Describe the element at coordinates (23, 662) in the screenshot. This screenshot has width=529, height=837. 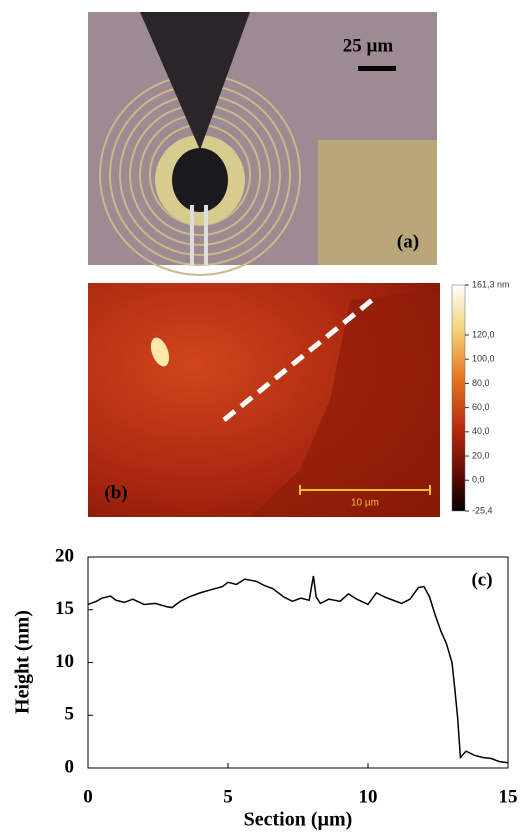
I see `y-axis-title: Height (nm)` at that location.